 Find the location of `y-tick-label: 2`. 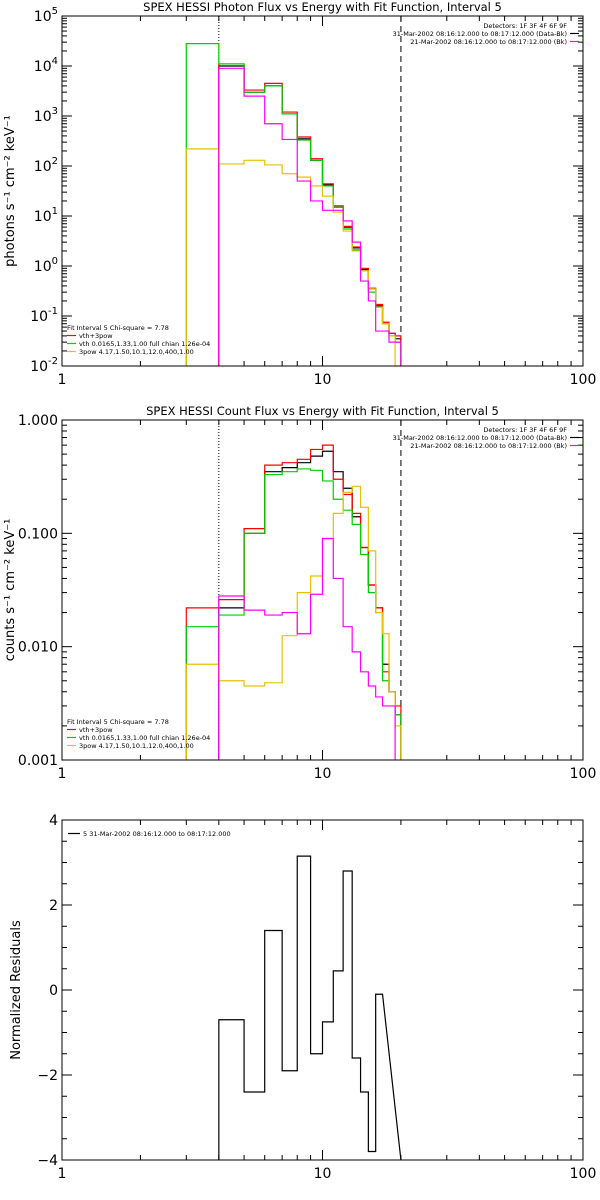

y-tick-label: 2 is located at coordinates (53, 906).